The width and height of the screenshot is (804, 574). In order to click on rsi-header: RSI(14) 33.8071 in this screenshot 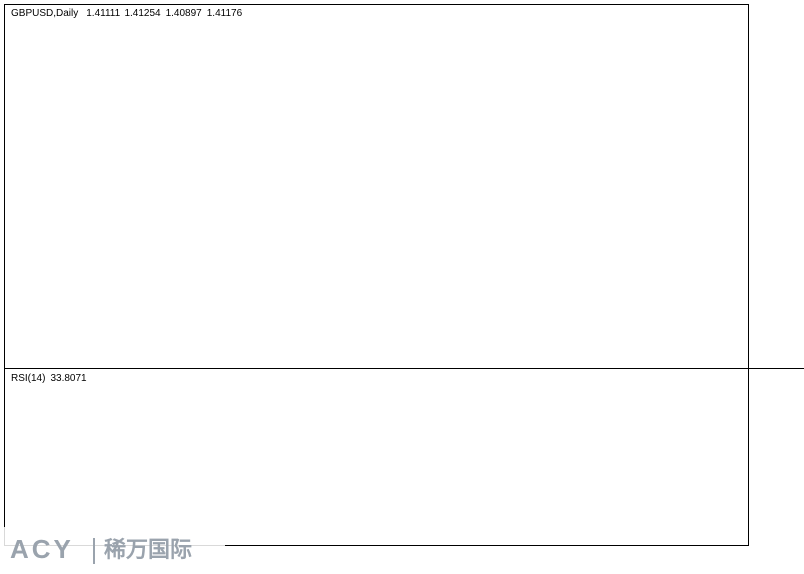, I will do `click(49, 378)`.